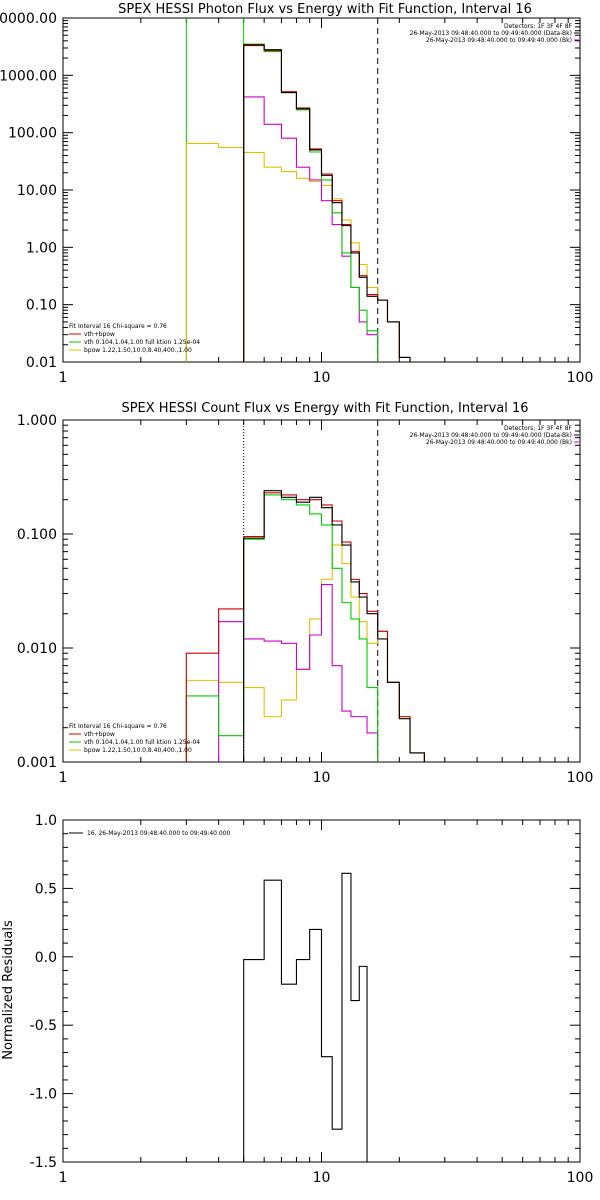 The height and width of the screenshot is (1200, 600). What do you see at coordinates (37, 191) in the screenshot?
I see `y-tick-label: 10.00` at bounding box center [37, 191].